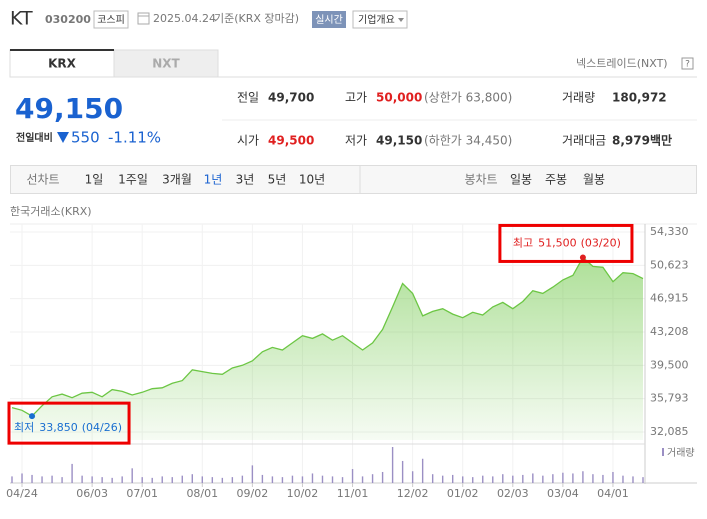 The image size is (707, 519). What do you see at coordinates (669, 231) in the screenshot?
I see `y-tick-label: 54,330` at bounding box center [669, 231].